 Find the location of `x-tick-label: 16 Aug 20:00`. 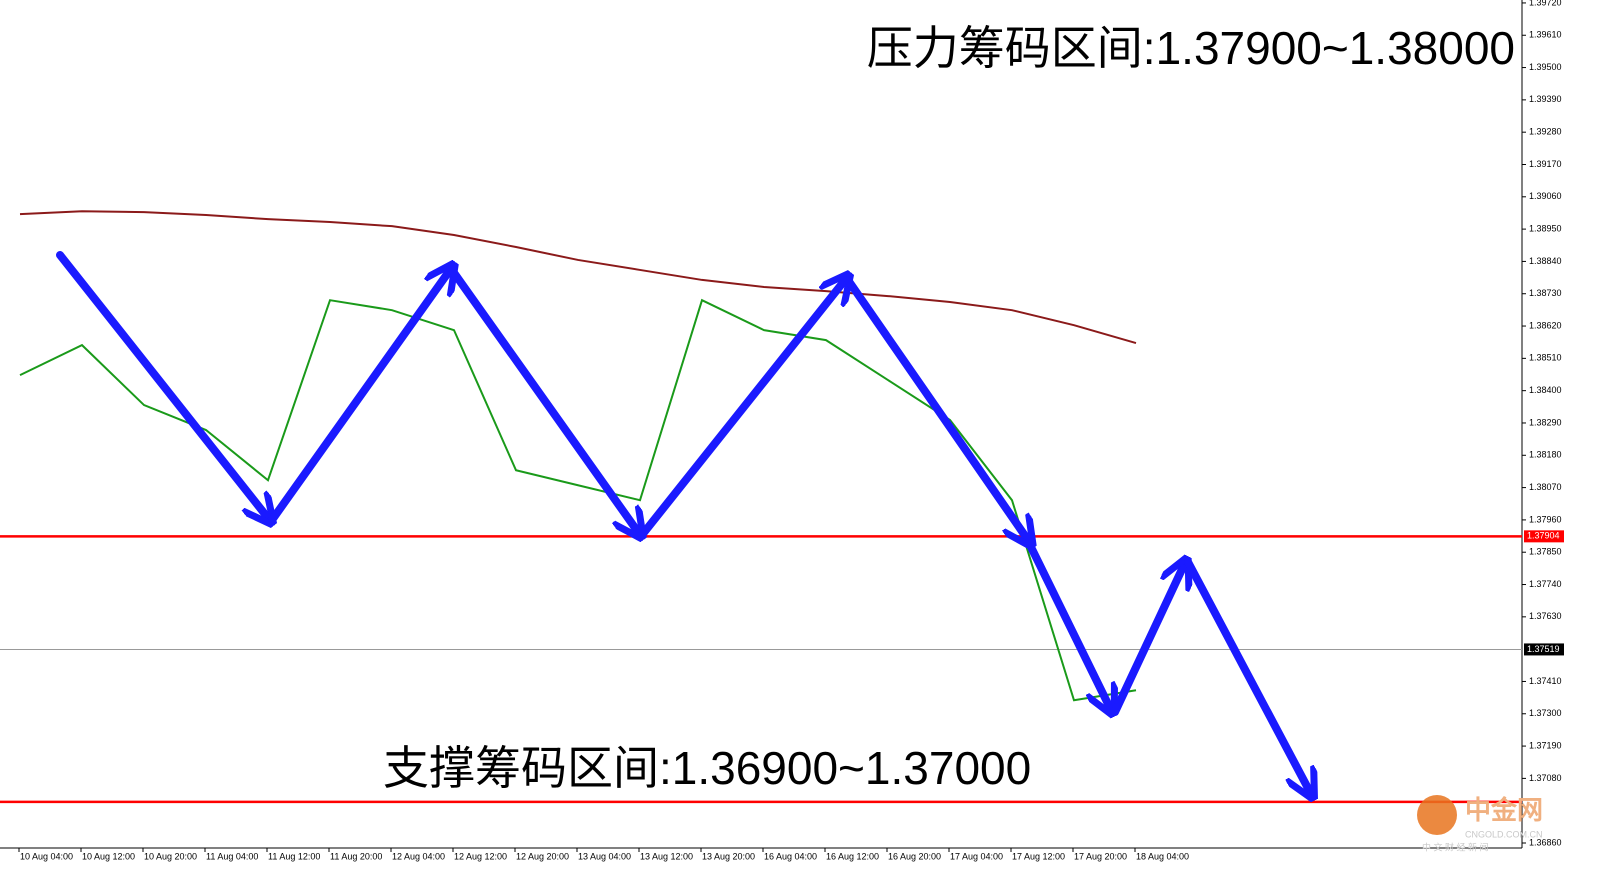

x-tick-label: 16 Aug 20:00 is located at coordinates (914, 856).